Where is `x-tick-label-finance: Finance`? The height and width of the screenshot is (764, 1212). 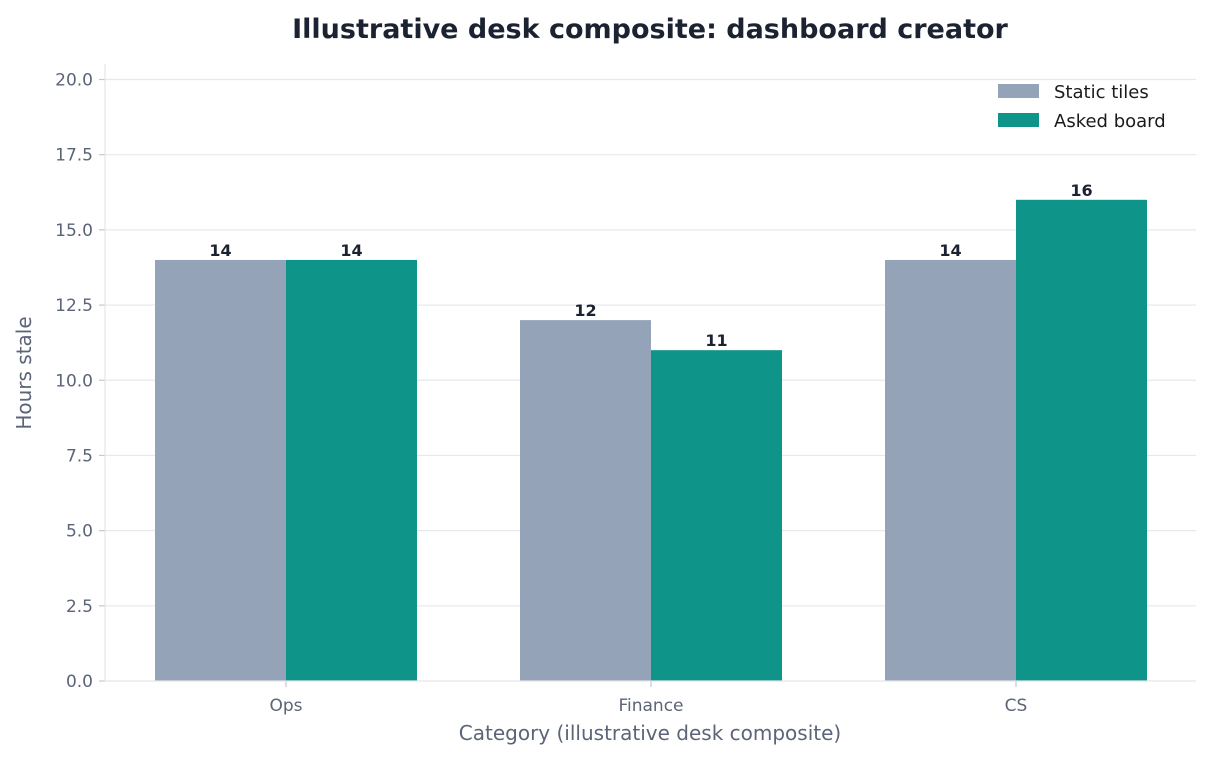
x-tick-label-finance: Finance is located at coordinates (650, 706).